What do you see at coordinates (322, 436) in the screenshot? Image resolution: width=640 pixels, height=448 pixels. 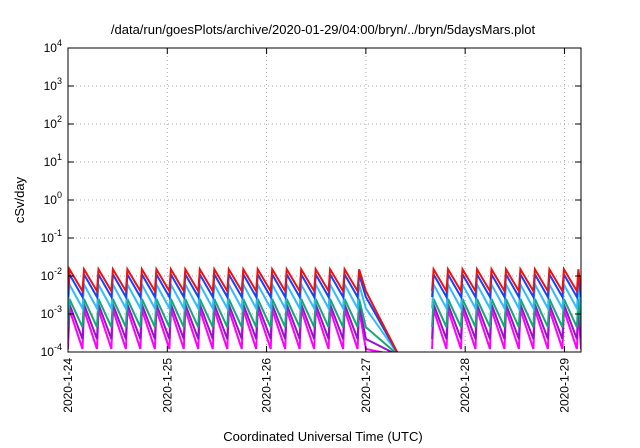 I see `x-axis-label: Coordinated Universal Time (UTC)` at bounding box center [322, 436].